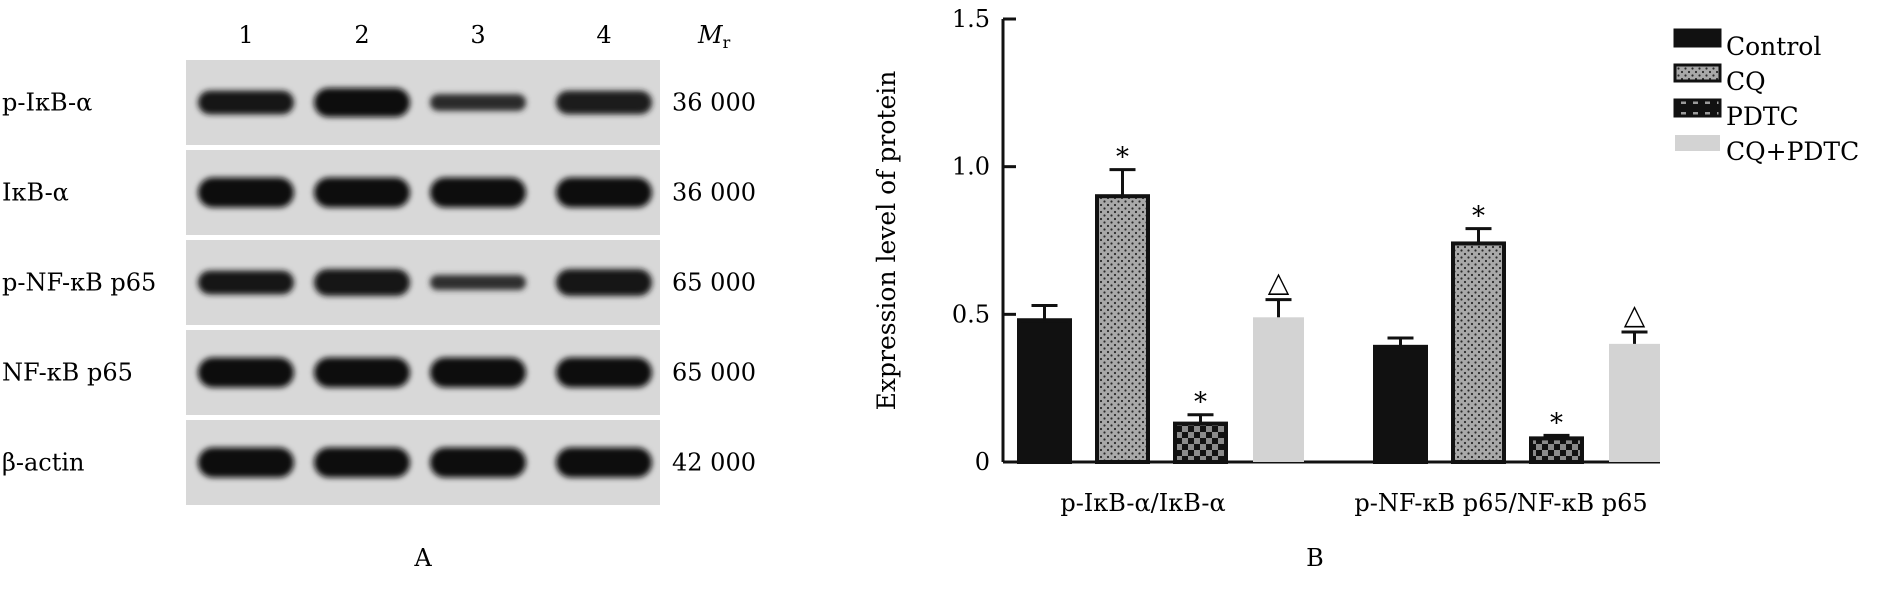 This screenshot has width=1877, height=598. Describe the element at coordinates (79, 283) in the screenshot. I see `protein-label: p-NF-κB p65` at that location.